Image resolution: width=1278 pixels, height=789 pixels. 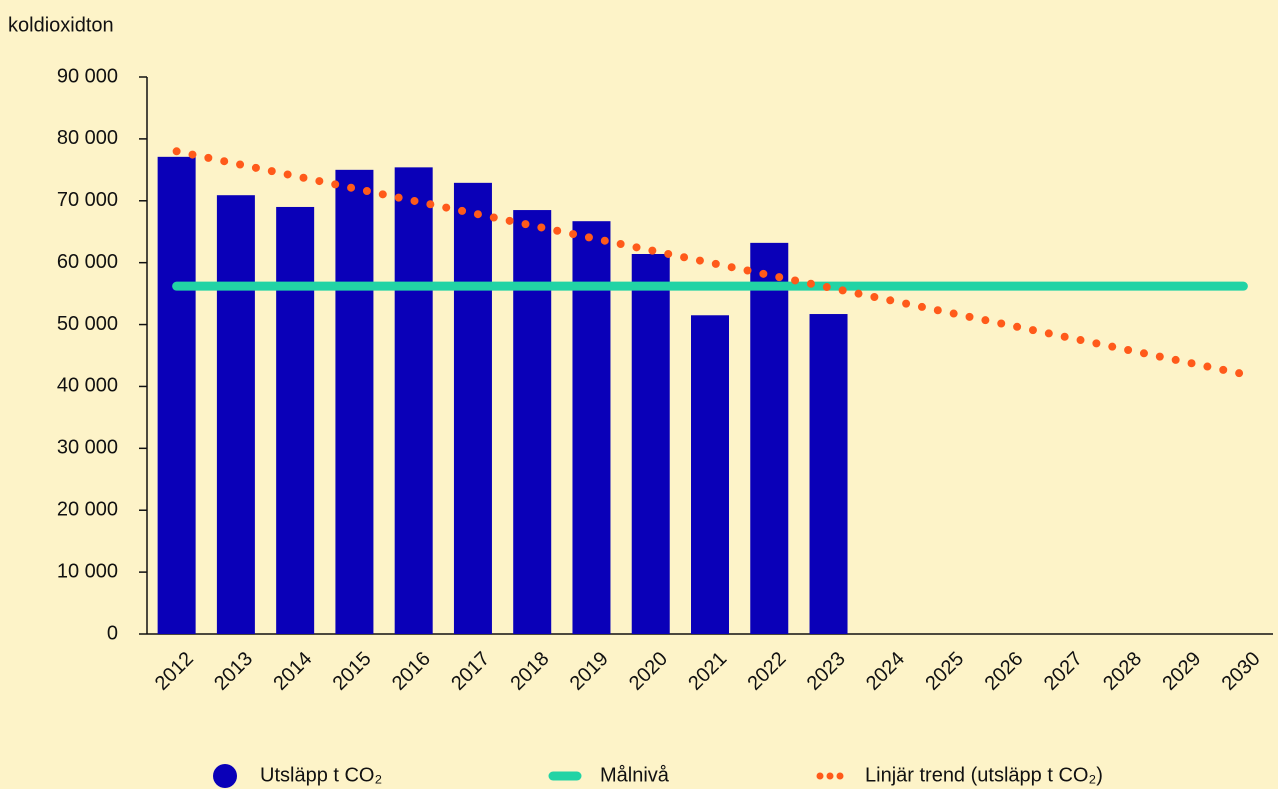 I want to click on y-tick-label: 40 000, so click(x=87, y=386).